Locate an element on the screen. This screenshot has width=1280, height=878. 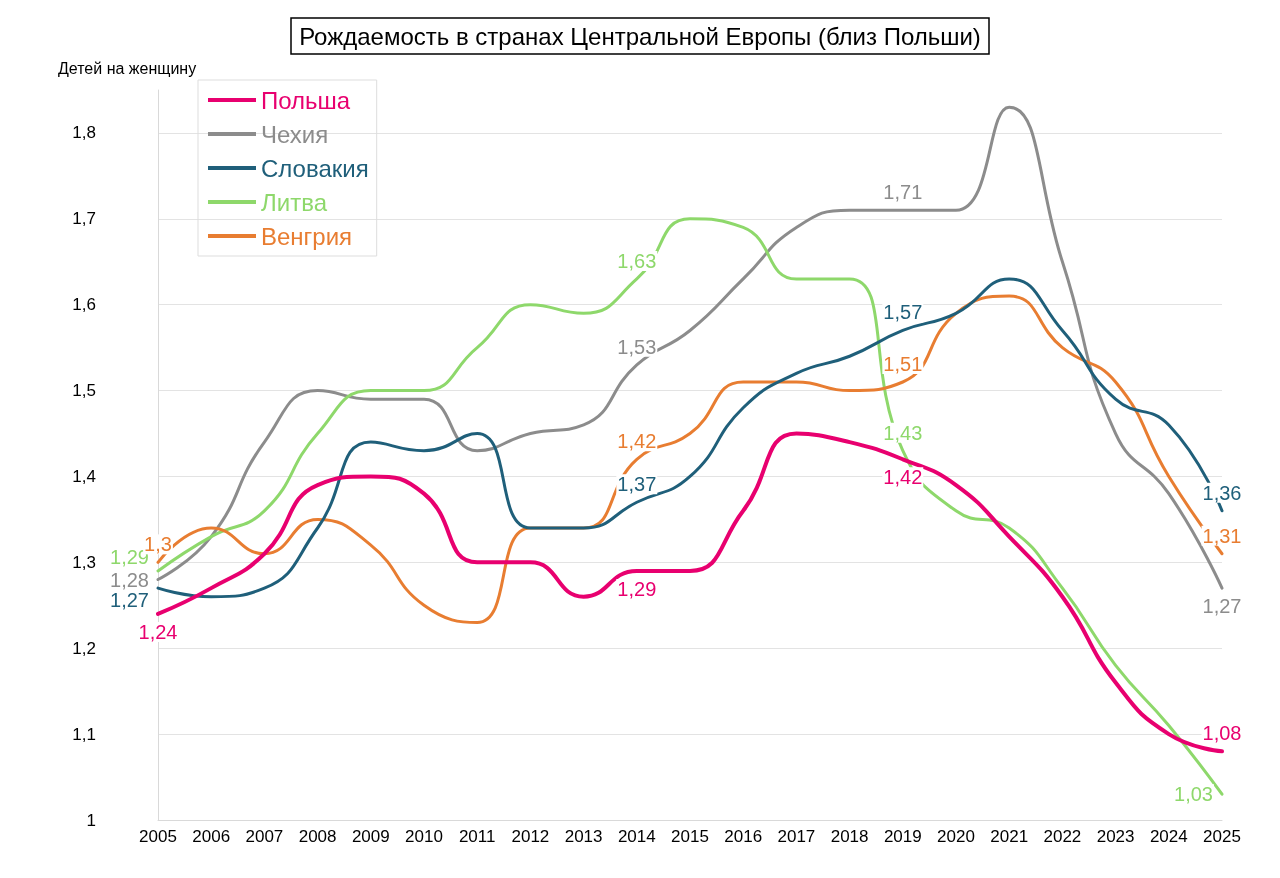
y-tick-label: 1,3 is located at coordinates (84, 562).